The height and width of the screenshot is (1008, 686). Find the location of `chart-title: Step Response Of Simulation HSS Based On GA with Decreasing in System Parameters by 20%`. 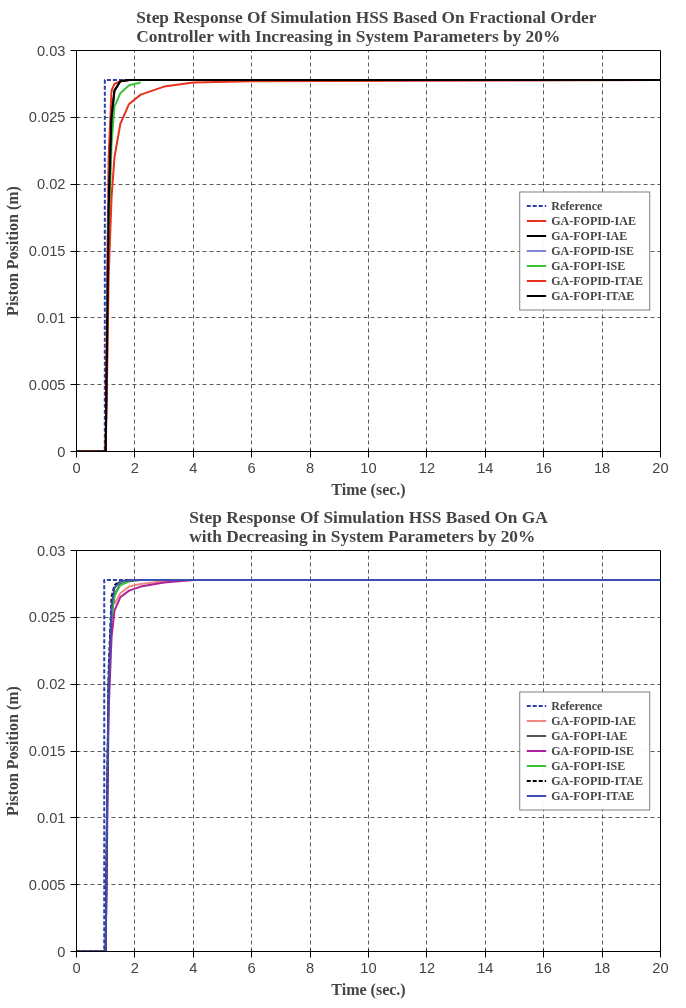

chart-title: Step Response Of Simulation HSS Based On GA with Decreasing in System Parameters by 20% is located at coordinates (369, 526).